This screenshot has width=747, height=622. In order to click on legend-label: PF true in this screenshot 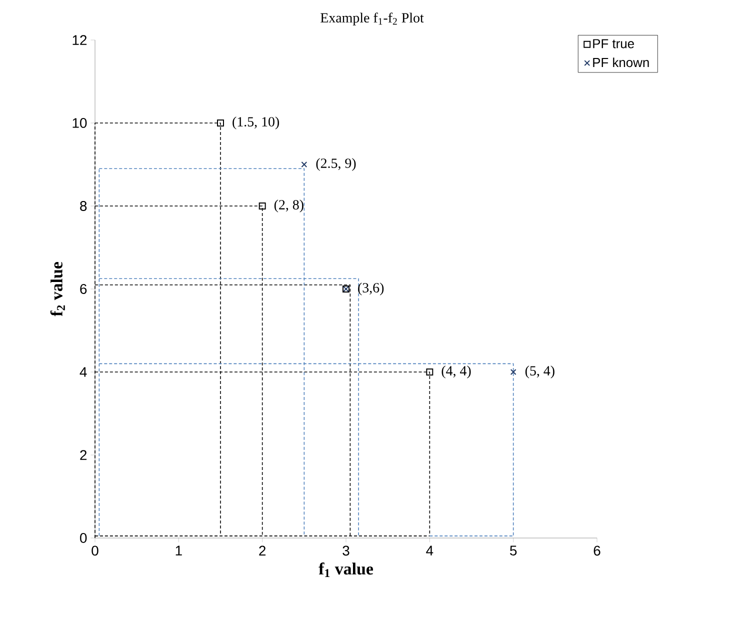, I will do `click(613, 43)`.